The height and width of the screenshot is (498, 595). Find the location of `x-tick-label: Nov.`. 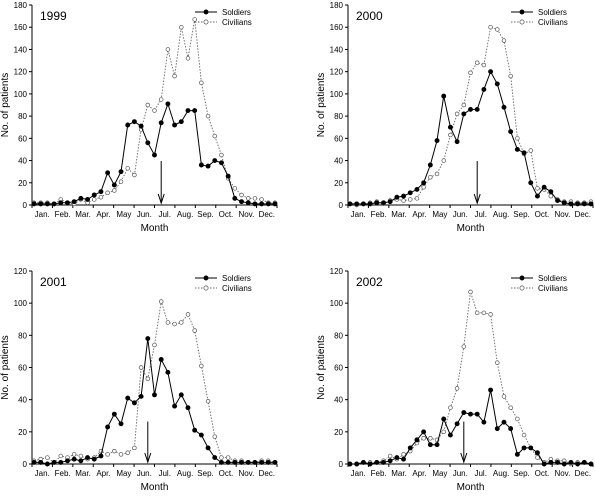

x-tick-label: Nov. is located at coordinates (562, 214).